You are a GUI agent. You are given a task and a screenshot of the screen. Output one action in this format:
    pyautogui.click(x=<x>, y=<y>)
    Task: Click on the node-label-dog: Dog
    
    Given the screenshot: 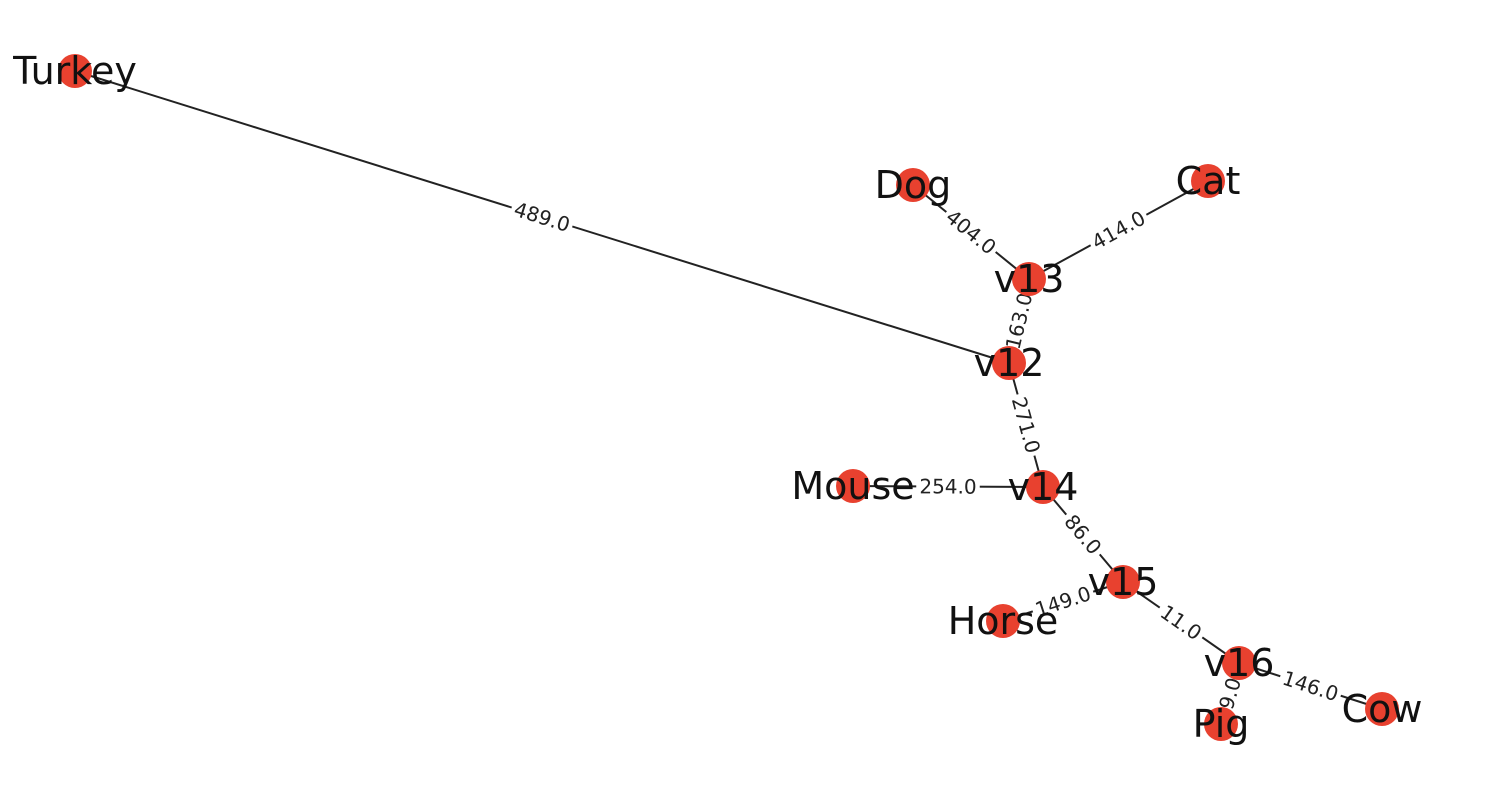 What is the action you would take?
    pyautogui.click(x=913, y=185)
    